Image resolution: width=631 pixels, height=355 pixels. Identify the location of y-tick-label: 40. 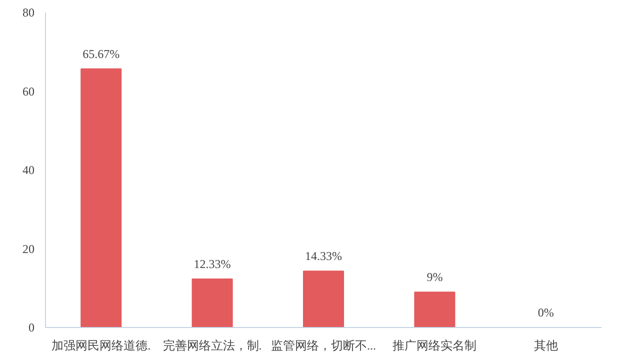
(28, 170).